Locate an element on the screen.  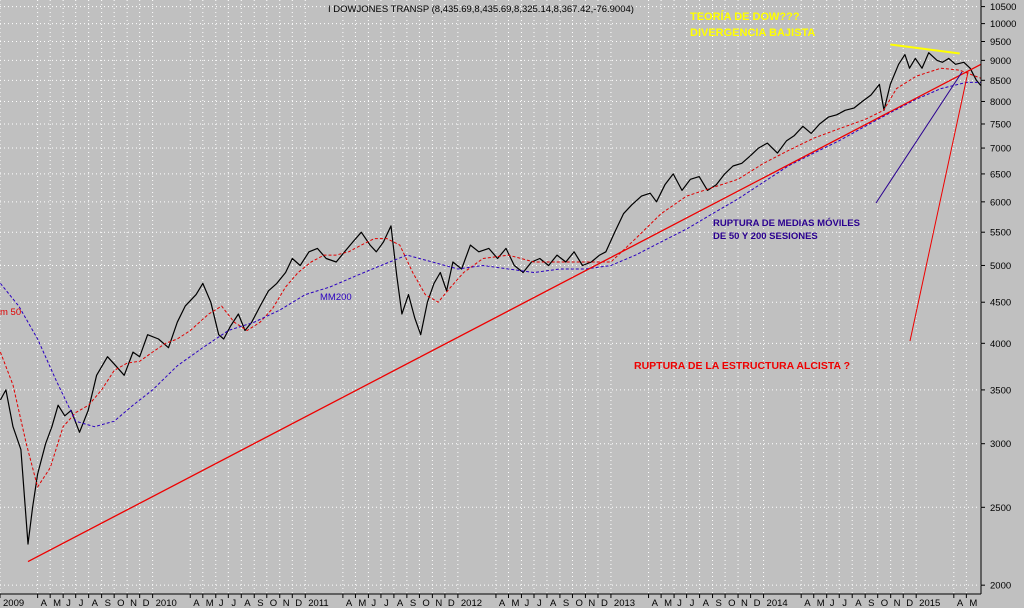
x-tick-label: 2011 is located at coordinates (318, 603).